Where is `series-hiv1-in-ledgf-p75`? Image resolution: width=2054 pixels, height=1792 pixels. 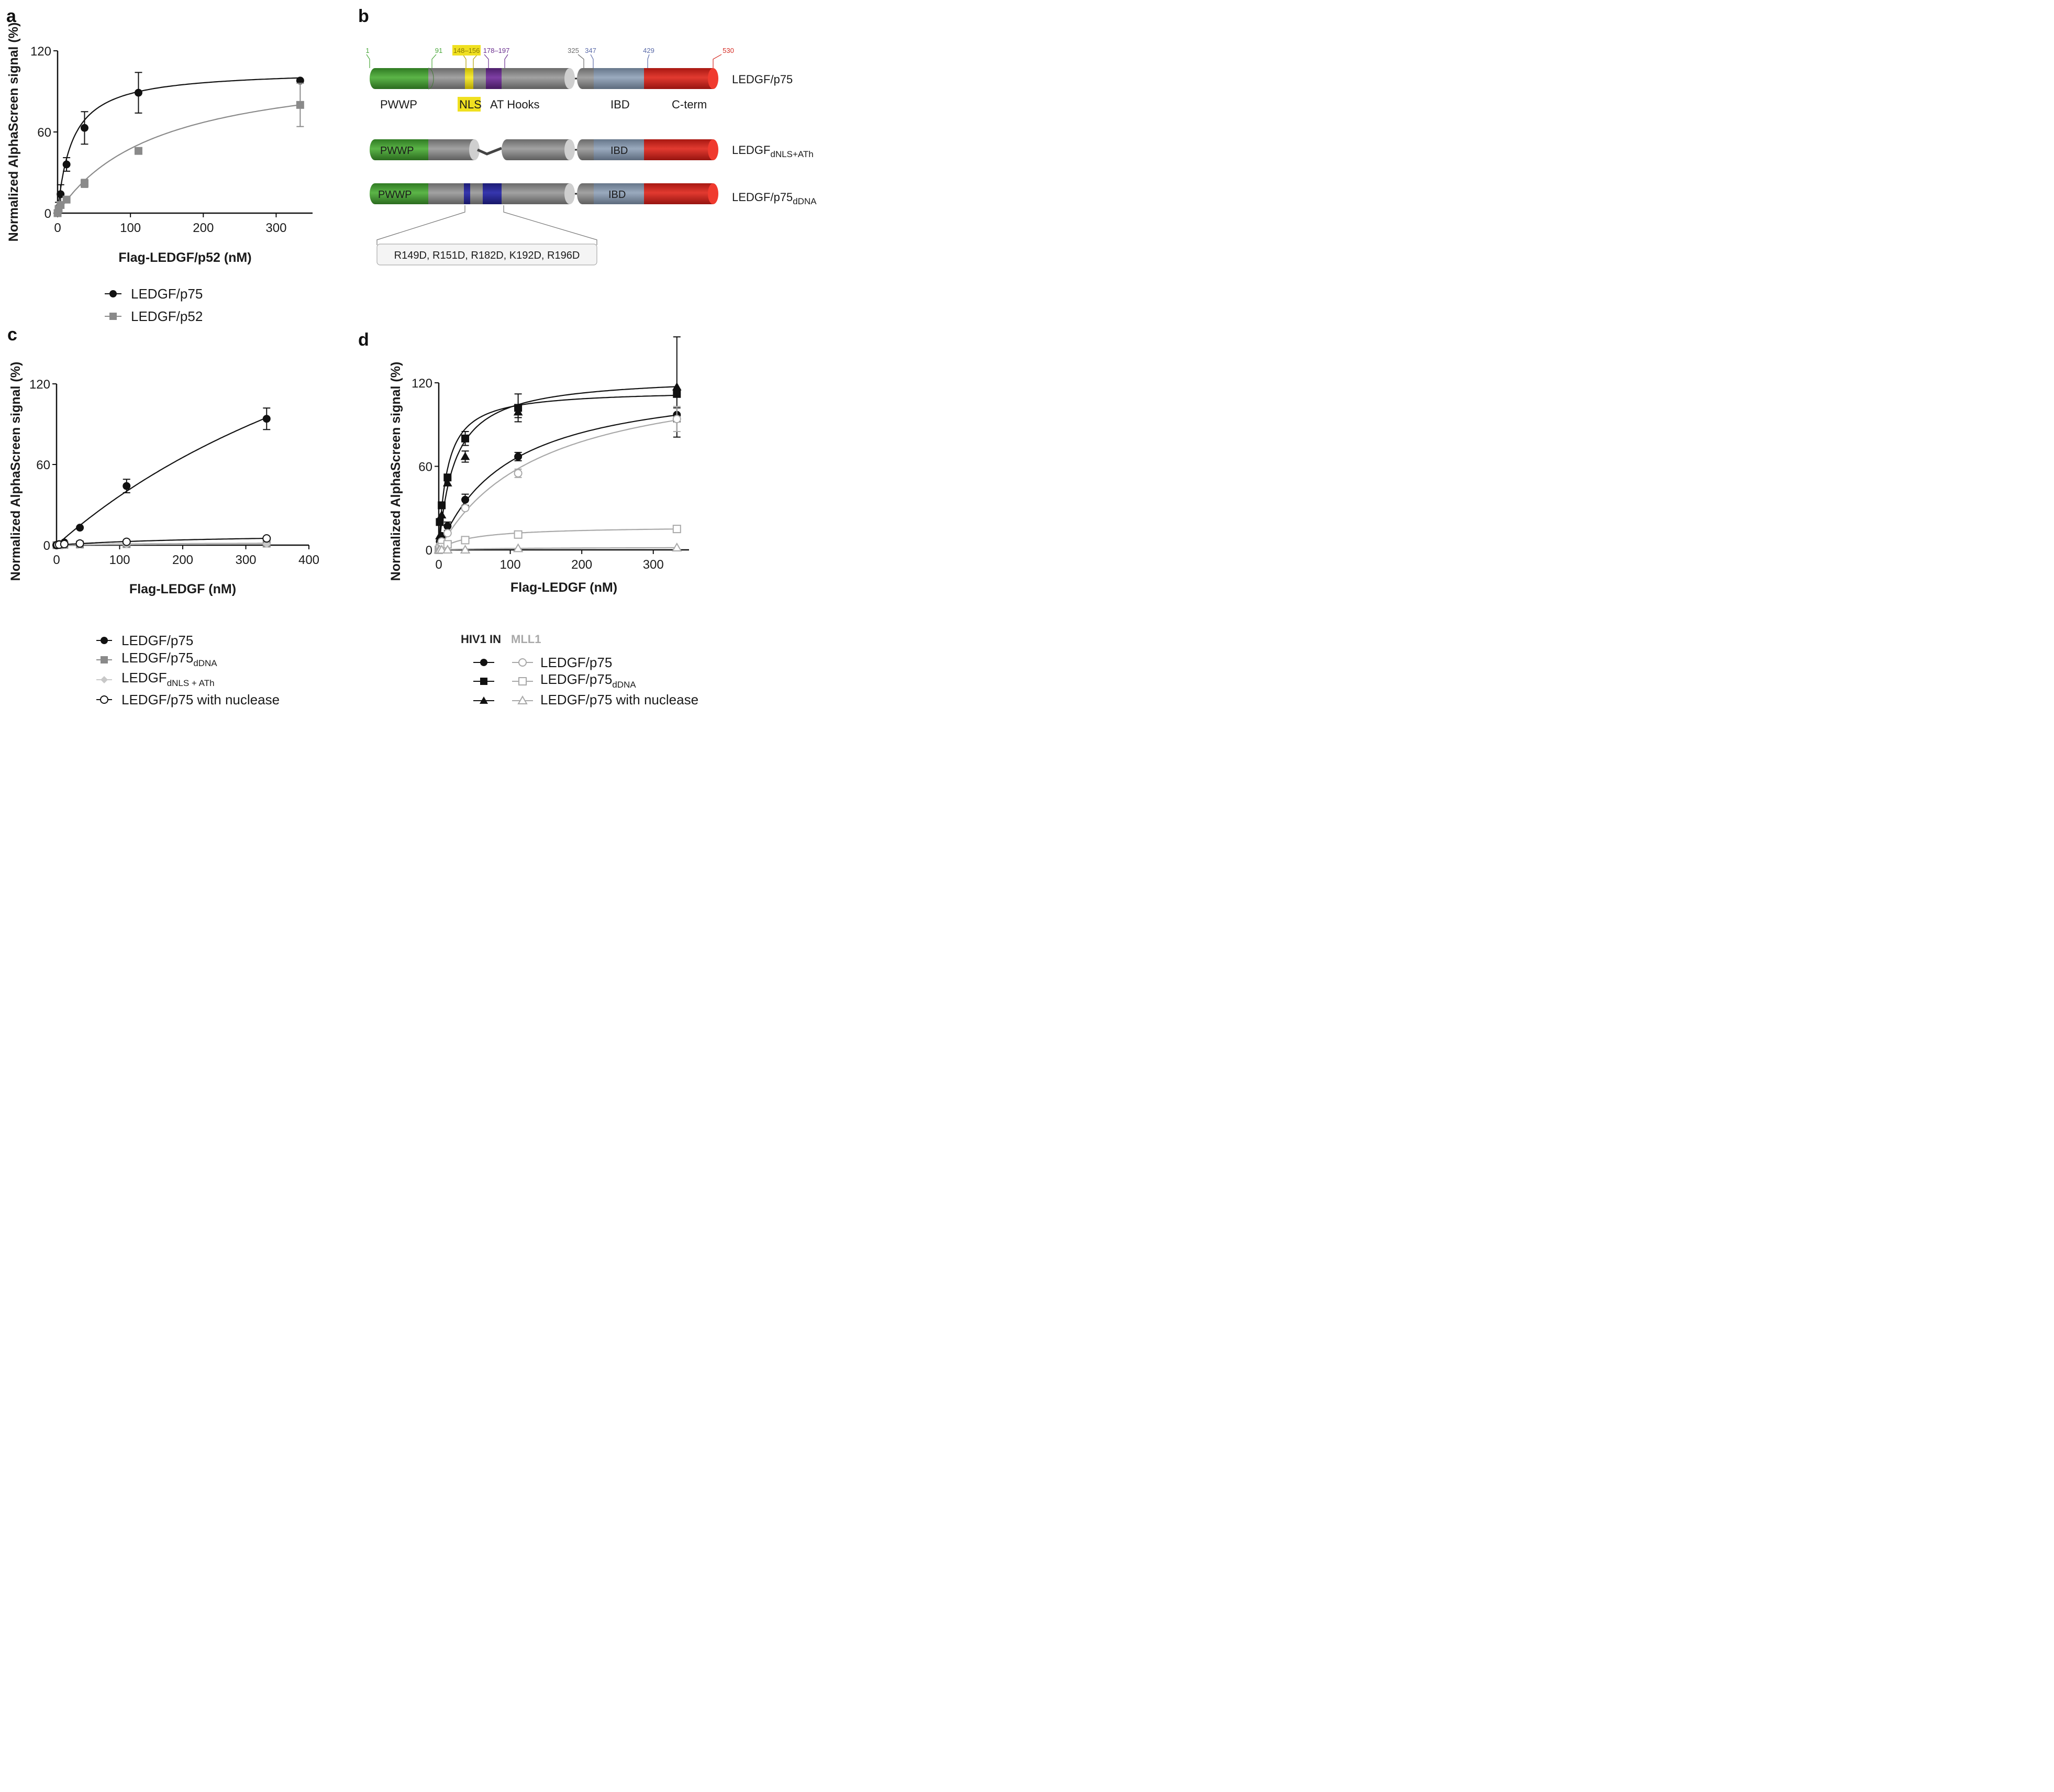 series-hiv1-in-ledgf-p75 is located at coordinates (558, 480).